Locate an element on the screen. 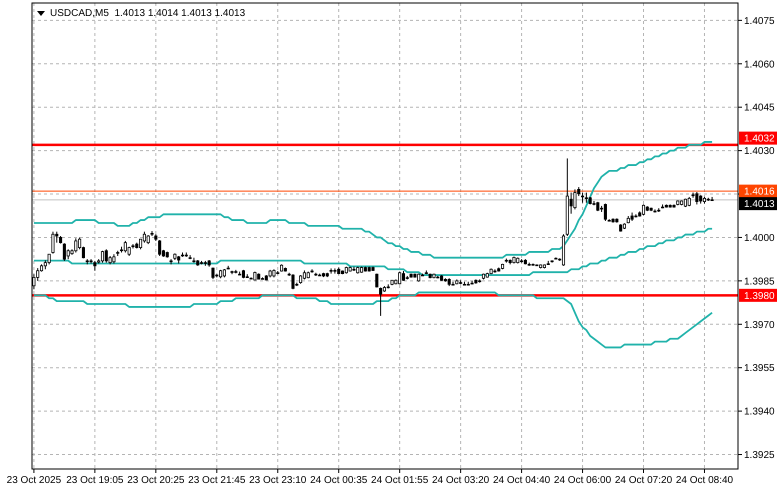 The height and width of the screenshot is (489, 781). x-tick-label: 23 Oct 20:25 is located at coordinates (156, 480).